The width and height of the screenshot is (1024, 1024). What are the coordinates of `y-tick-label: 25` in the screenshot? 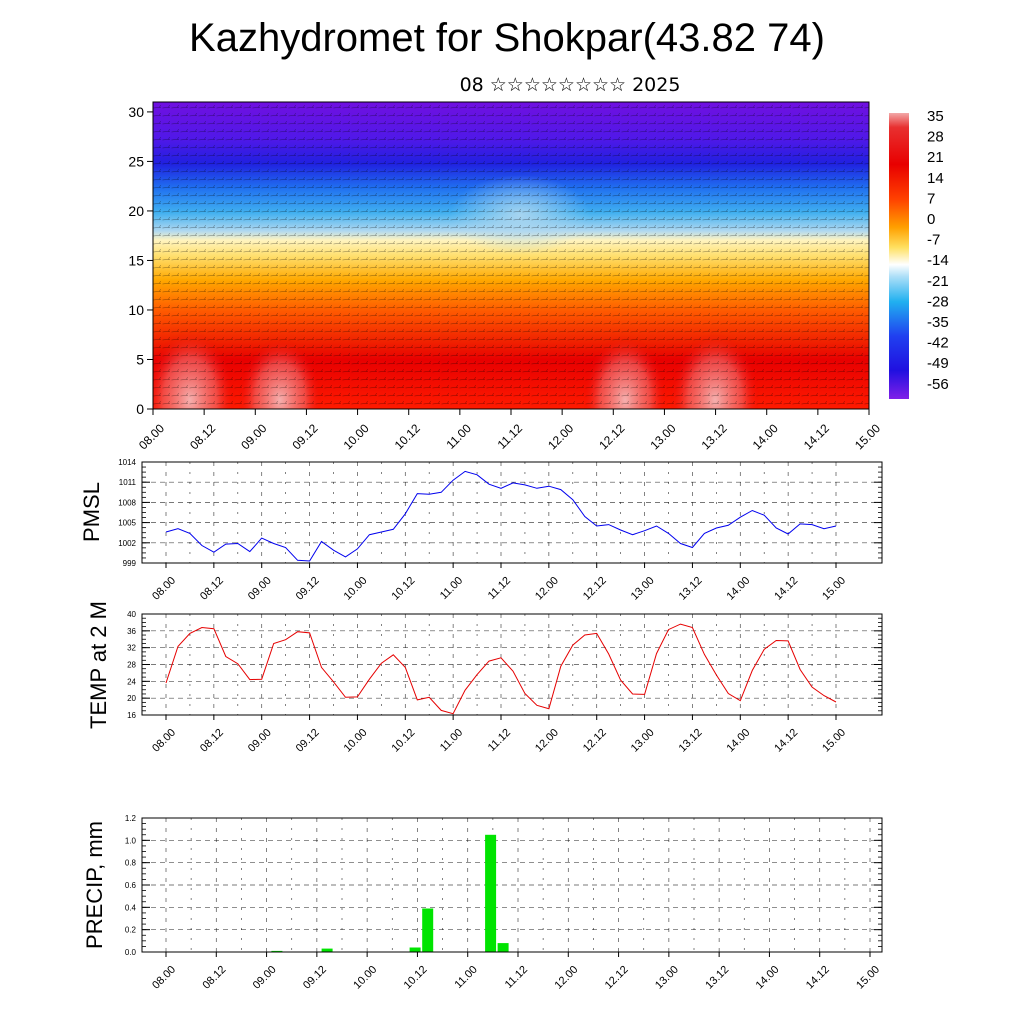 It's located at (136, 161).